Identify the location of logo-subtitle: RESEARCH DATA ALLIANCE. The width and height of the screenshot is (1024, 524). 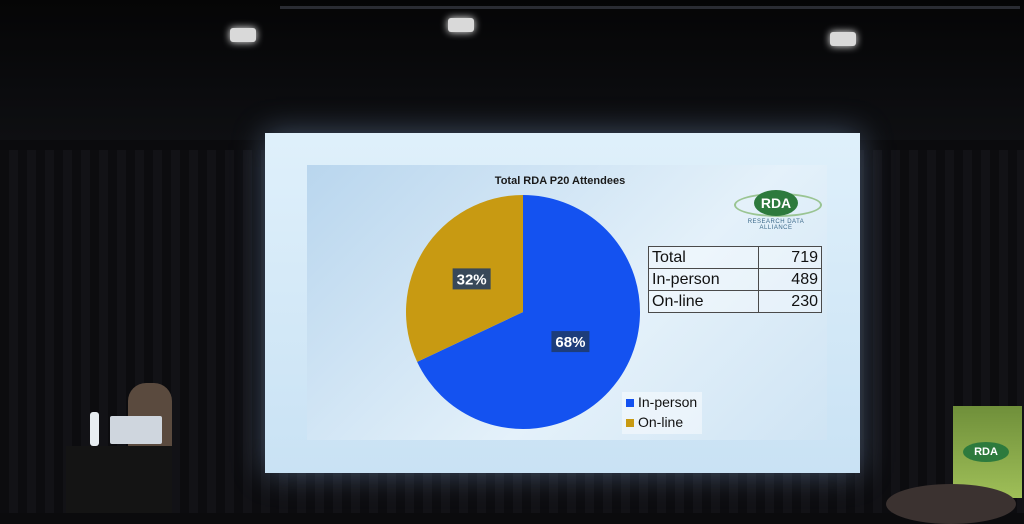
(776, 225).